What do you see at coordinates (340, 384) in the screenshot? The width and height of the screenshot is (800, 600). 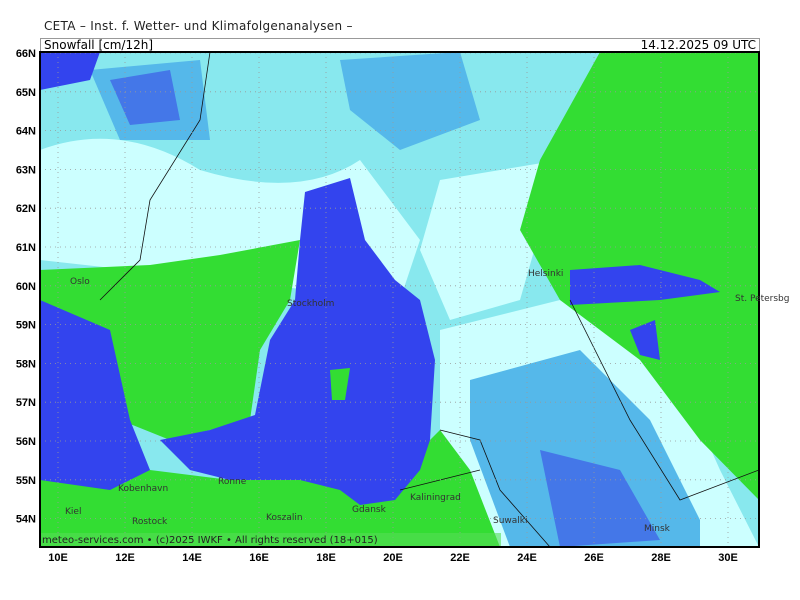 I see `island-gotland` at bounding box center [340, 384].